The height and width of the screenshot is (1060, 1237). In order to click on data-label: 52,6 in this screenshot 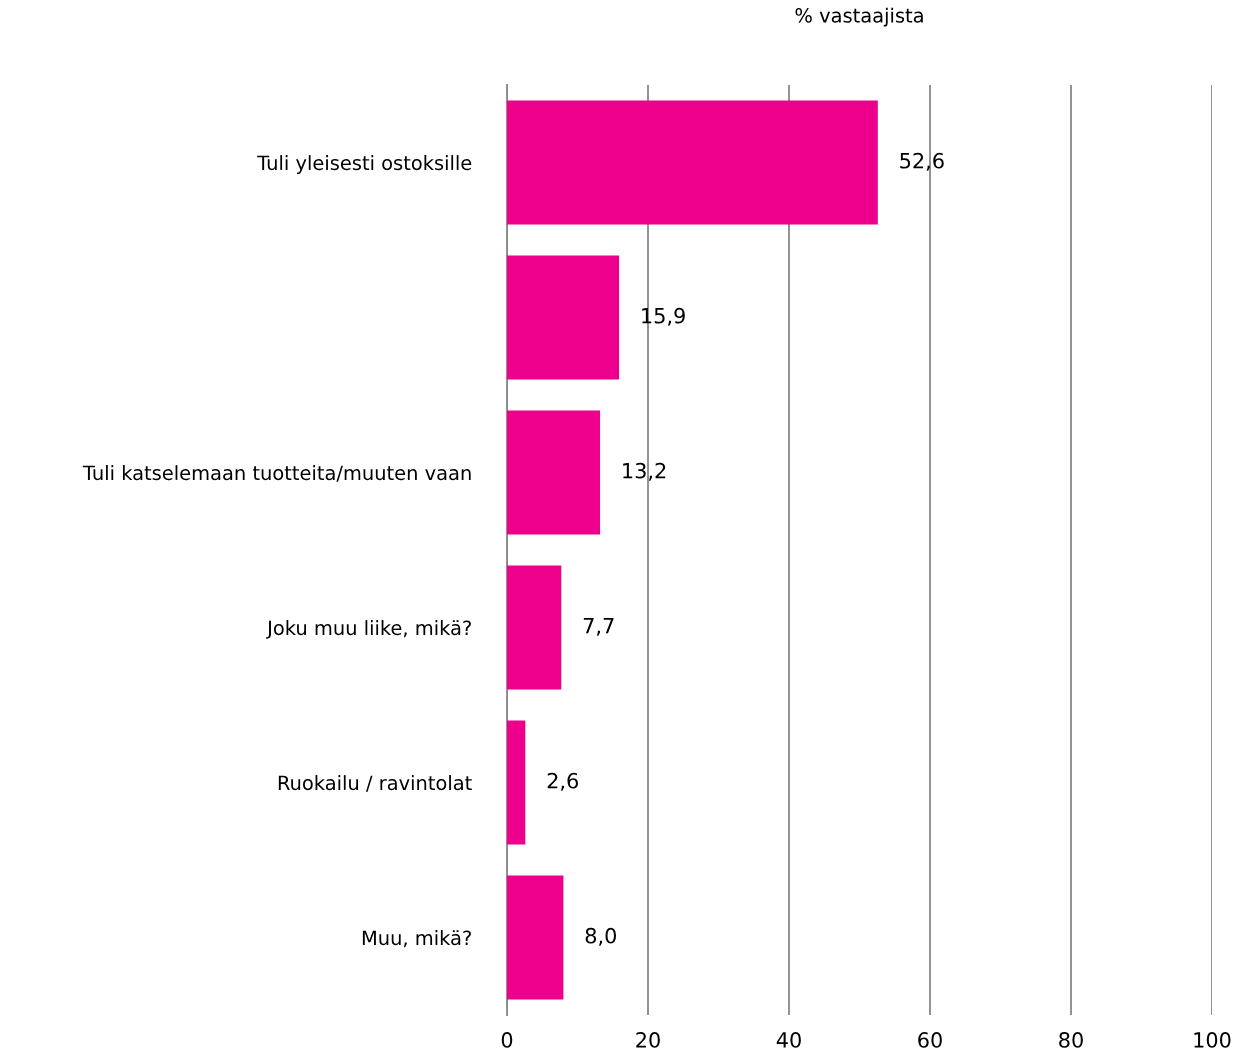, I will do `click(922, 161)`.